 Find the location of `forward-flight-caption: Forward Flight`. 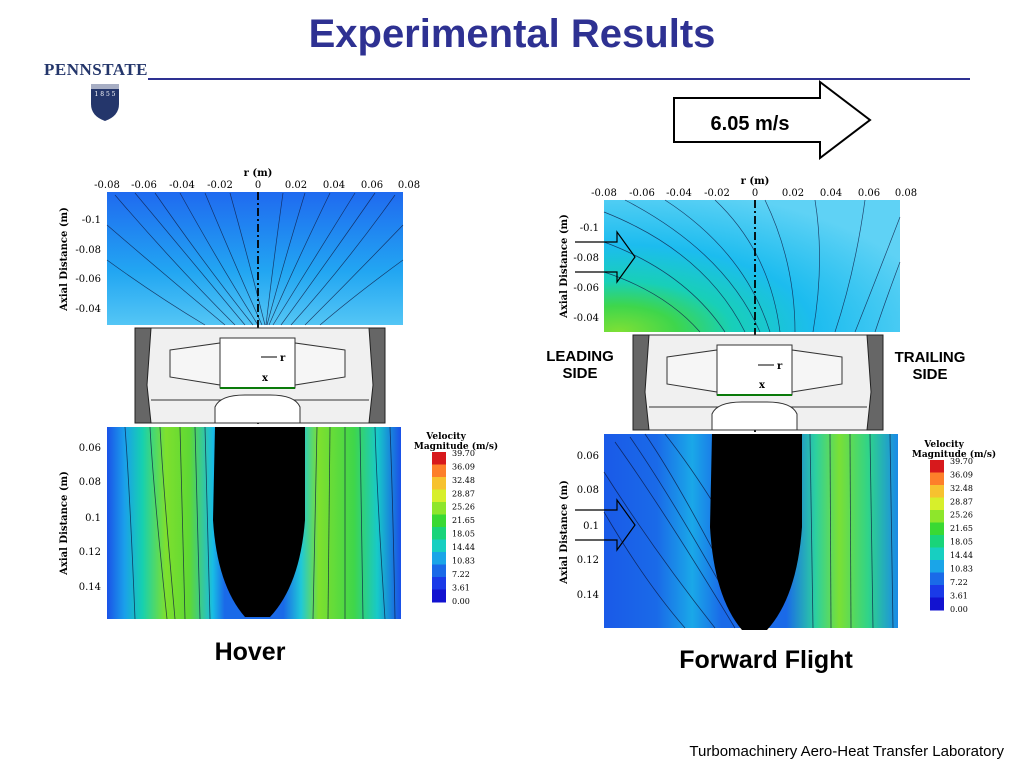

forward-flight-caption: Forward Flight is located at coordinates (766, 660).